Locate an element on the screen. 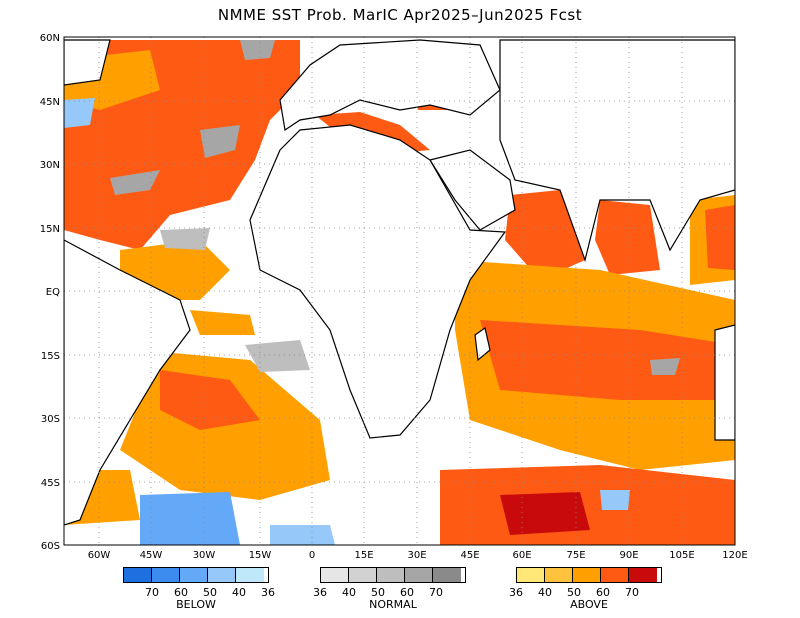  lon-label: 75E is located at coordinates (575, 555).